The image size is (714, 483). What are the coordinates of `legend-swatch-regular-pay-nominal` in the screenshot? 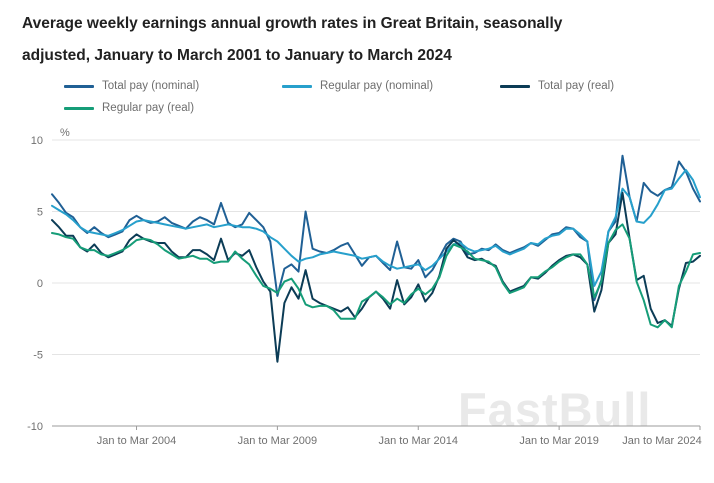 It's located at (297, 86).